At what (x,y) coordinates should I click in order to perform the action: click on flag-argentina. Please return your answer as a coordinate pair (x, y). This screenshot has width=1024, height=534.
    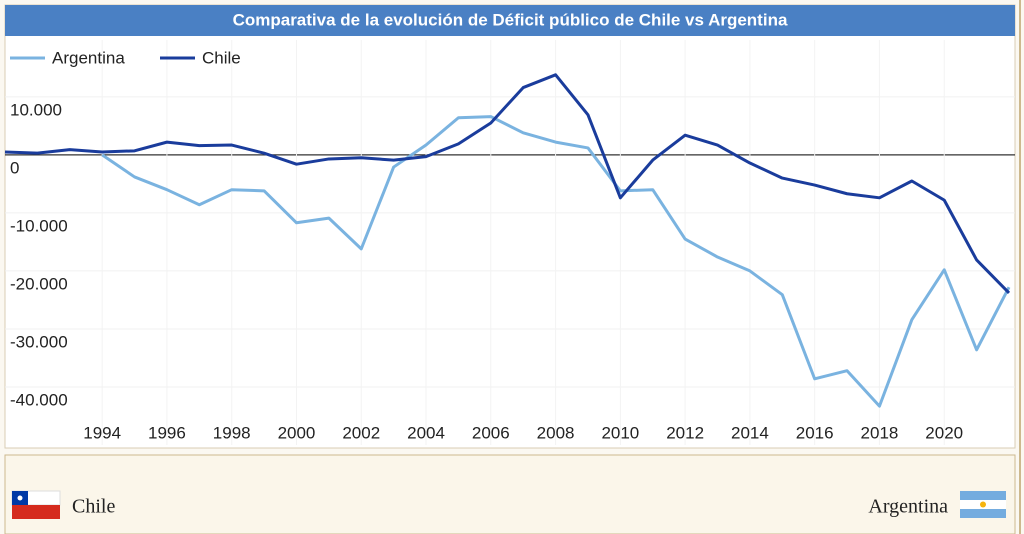
    Looking at the image, I should click on (983, 504).